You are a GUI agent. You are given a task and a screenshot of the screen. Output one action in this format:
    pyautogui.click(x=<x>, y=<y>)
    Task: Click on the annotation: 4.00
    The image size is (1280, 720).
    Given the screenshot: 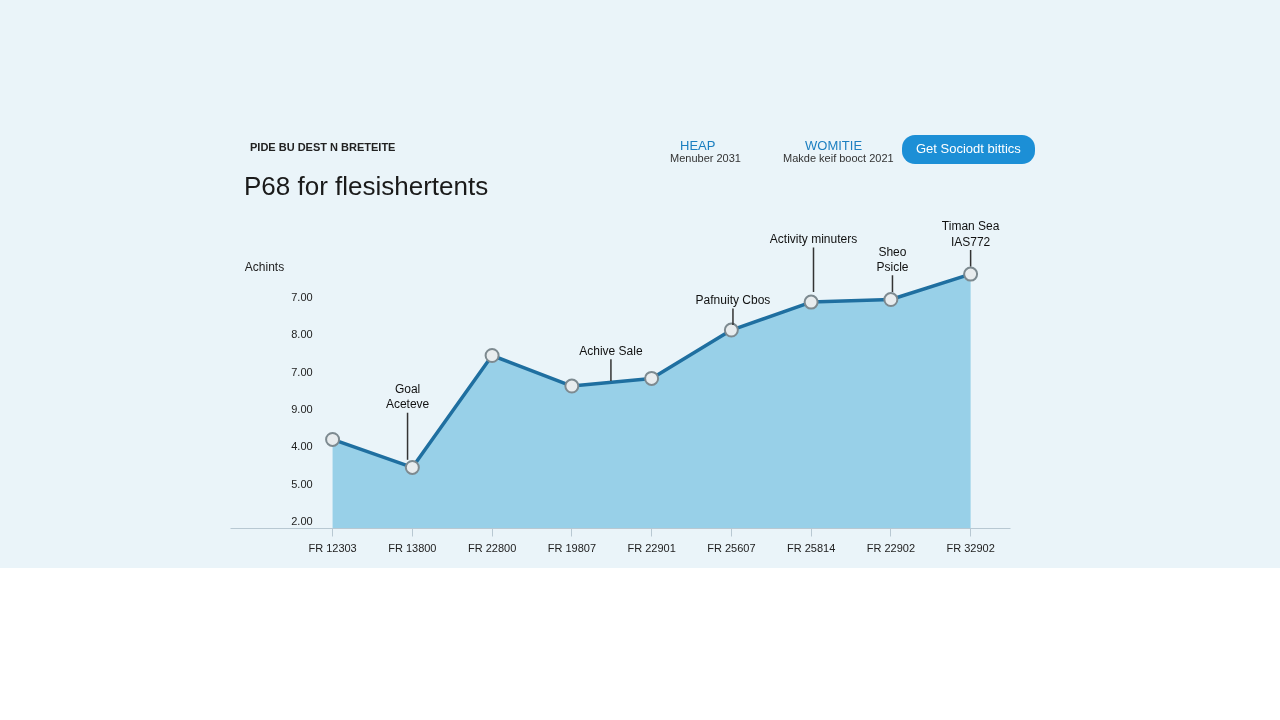 What is the action you would take?
    pyautogui.click(x=302, y=446)
    